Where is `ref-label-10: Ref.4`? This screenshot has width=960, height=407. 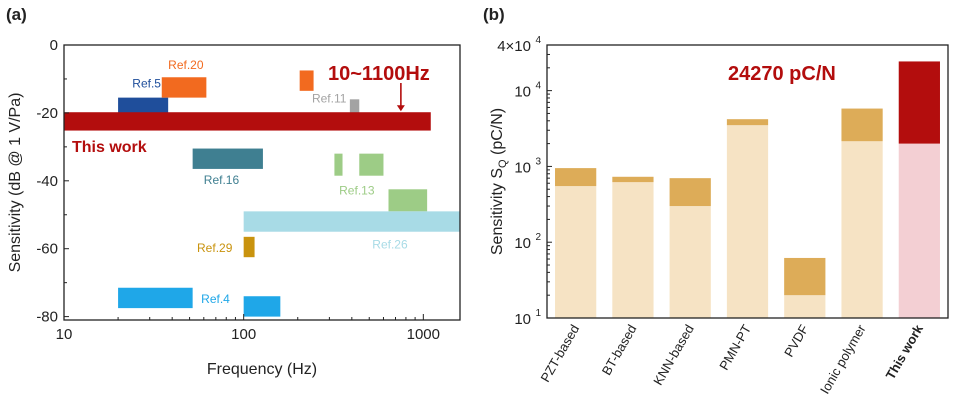
ref-label-10: Ref.4 is located at coordinates (215, 299).